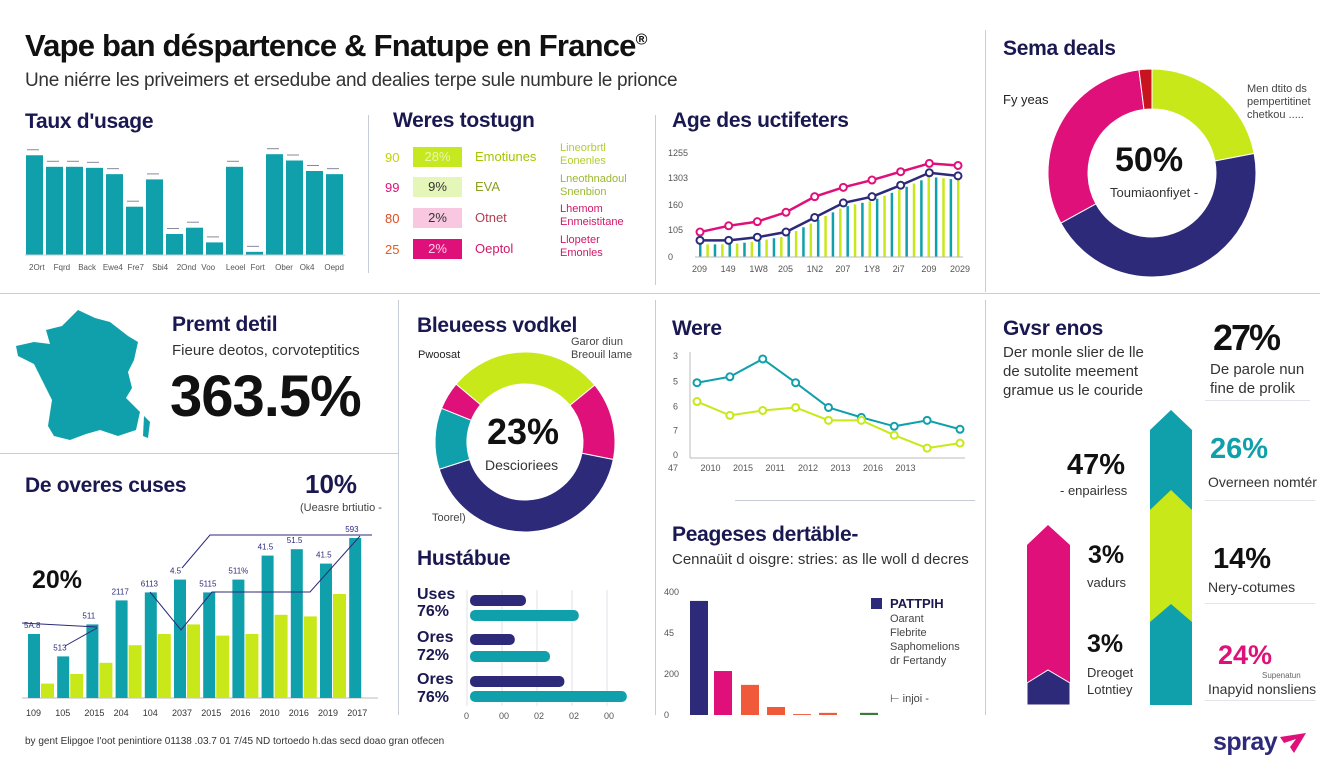 The image size is (1344, 768). Describe the element at coordinates (697, 328) in the screenshot. I see `were-title: Were` at that location.